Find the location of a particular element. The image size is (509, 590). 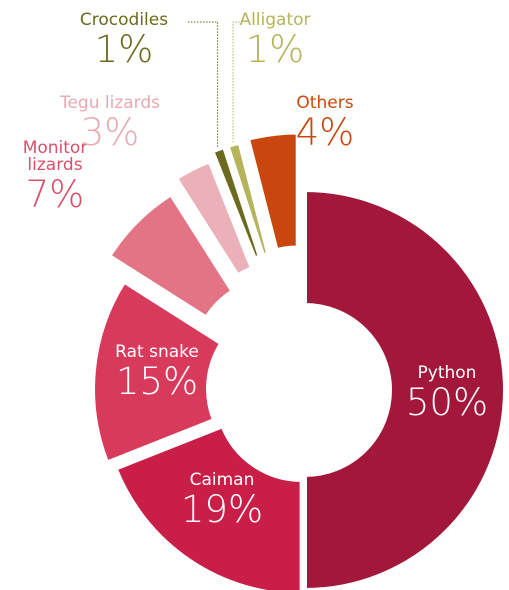

slice-label: Rat snake 15% is located at coordinates (157, 372).